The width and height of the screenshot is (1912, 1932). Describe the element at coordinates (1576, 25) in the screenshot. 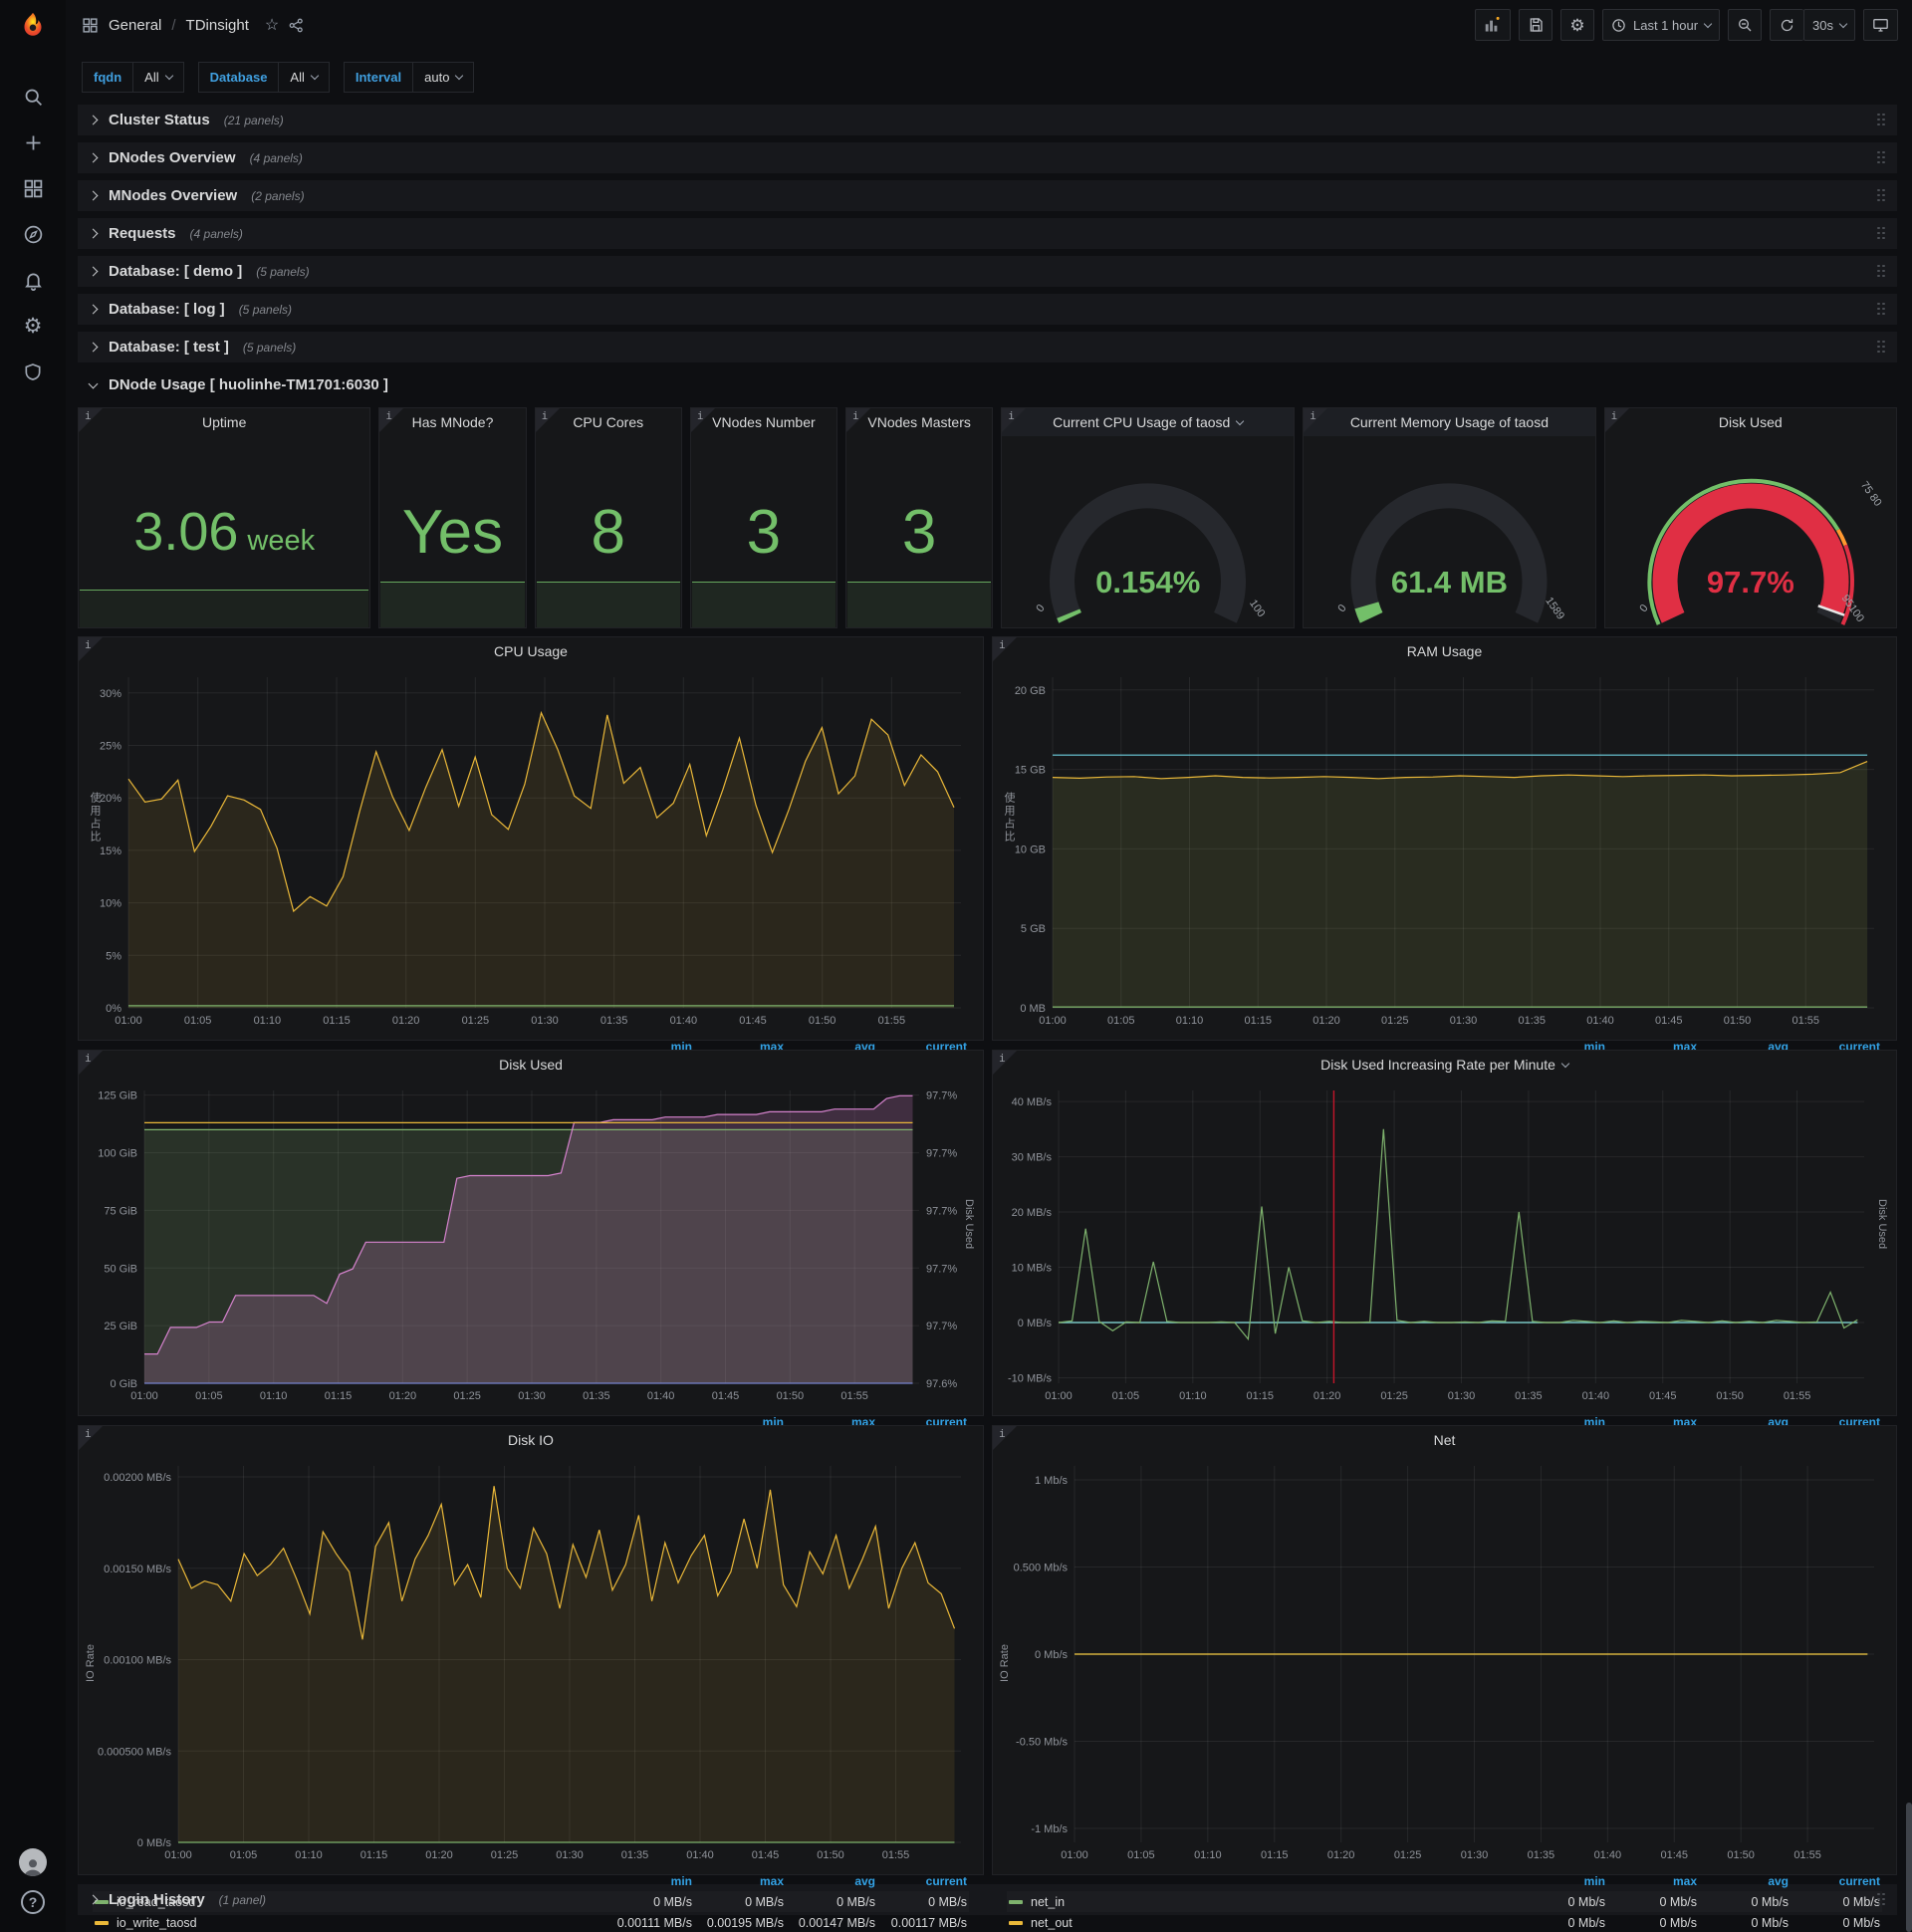

I see `dashboard-settings-button: ⚙` at that location.